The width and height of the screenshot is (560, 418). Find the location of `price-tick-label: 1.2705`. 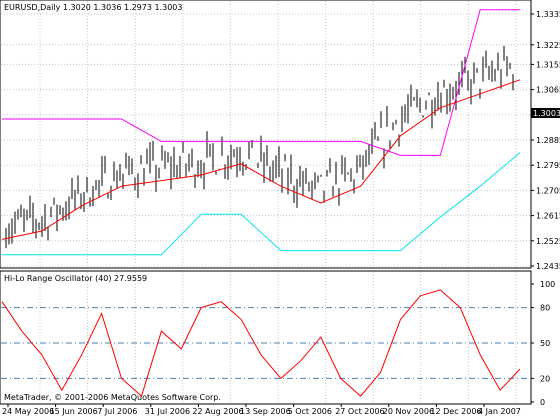

price-tick-label: 1.2705 is located at coordinates (548, 190).